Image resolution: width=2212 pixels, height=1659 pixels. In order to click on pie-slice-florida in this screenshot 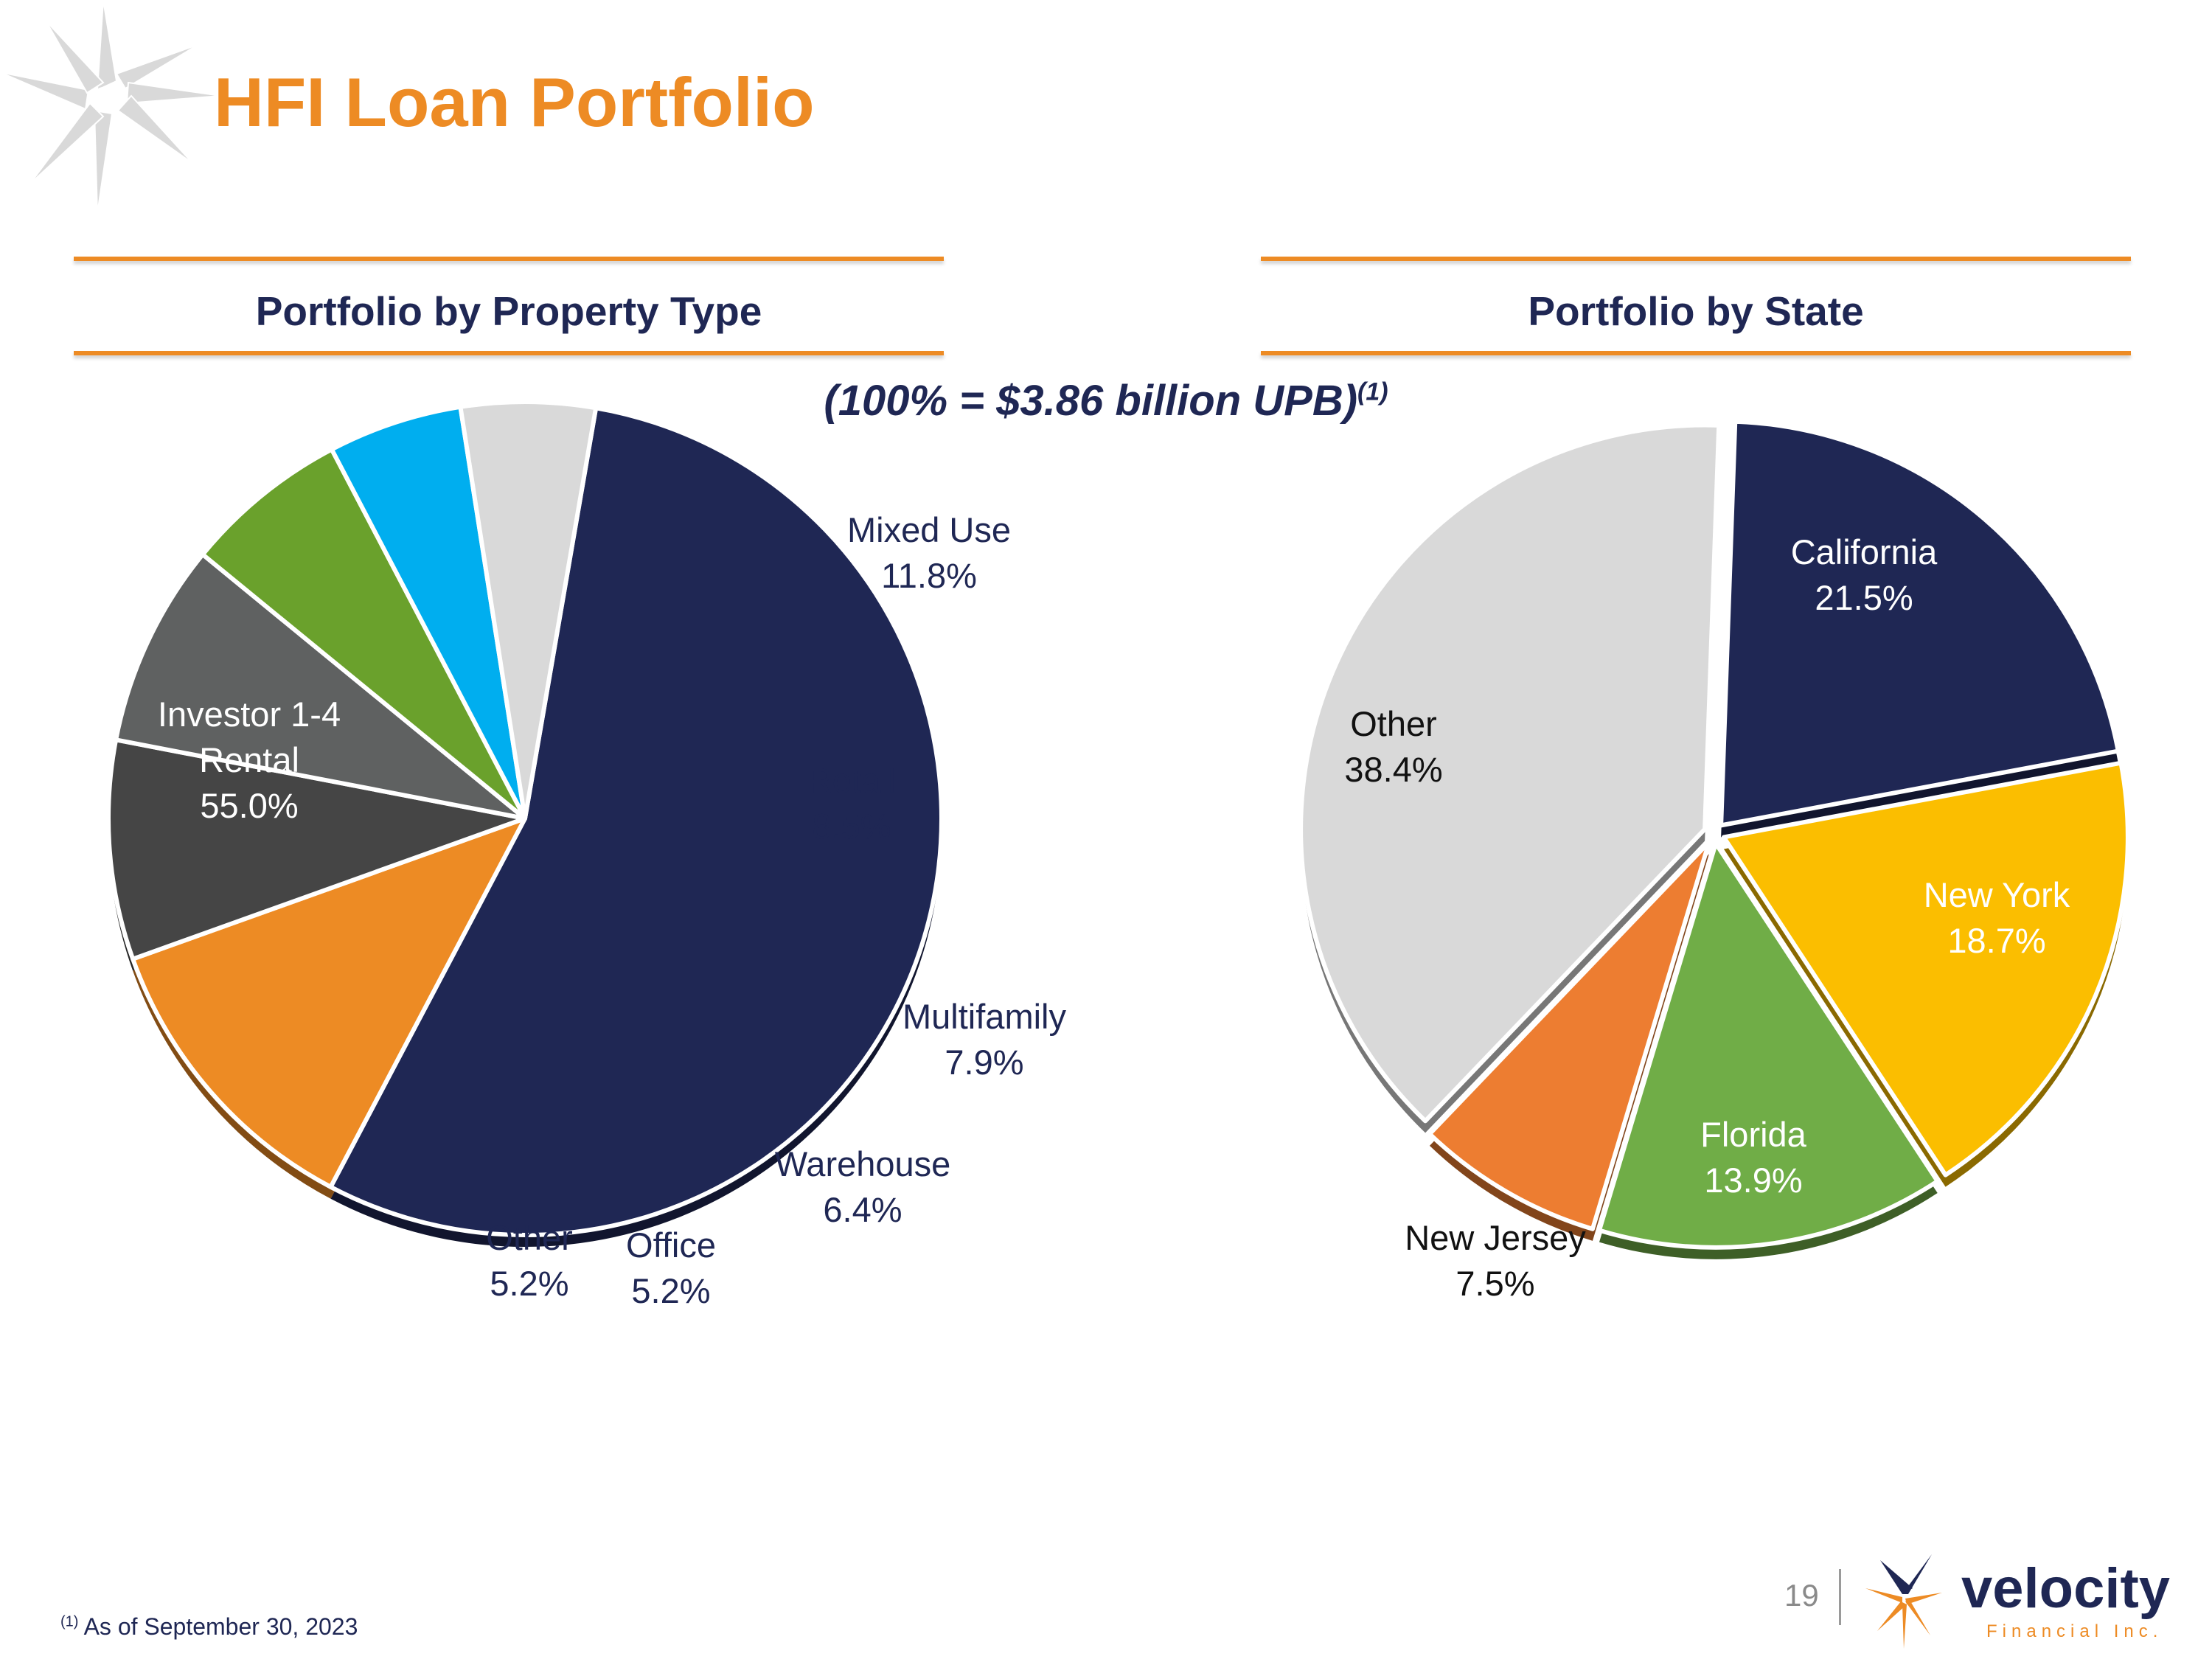, I will do `click(1768, 1045)`.